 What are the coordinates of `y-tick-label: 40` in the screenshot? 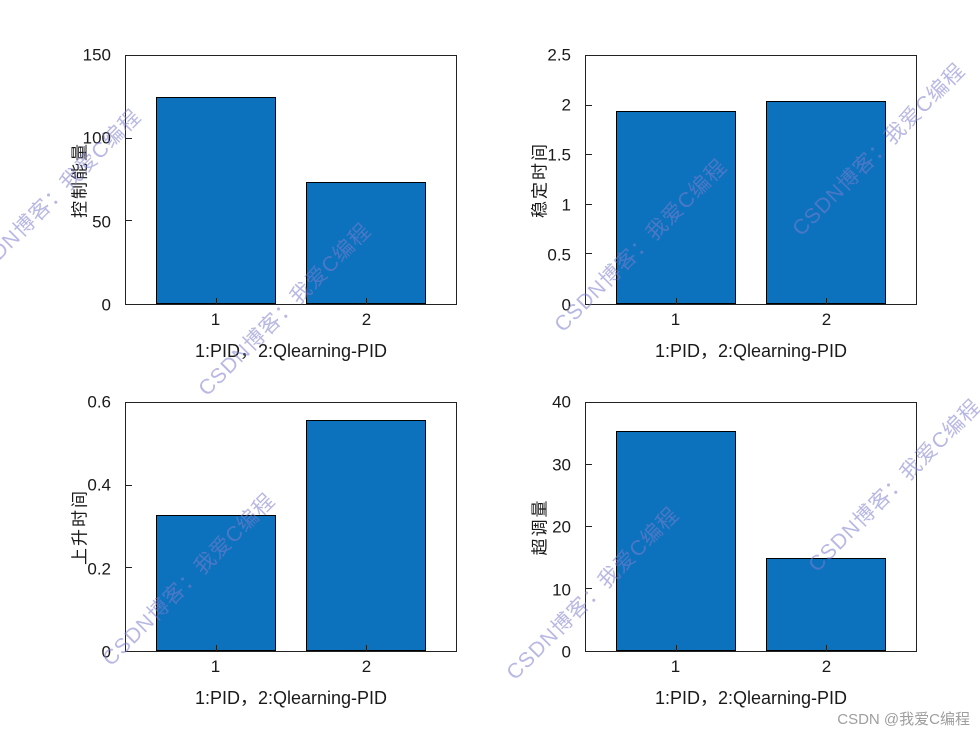 It's located at (561, 402).